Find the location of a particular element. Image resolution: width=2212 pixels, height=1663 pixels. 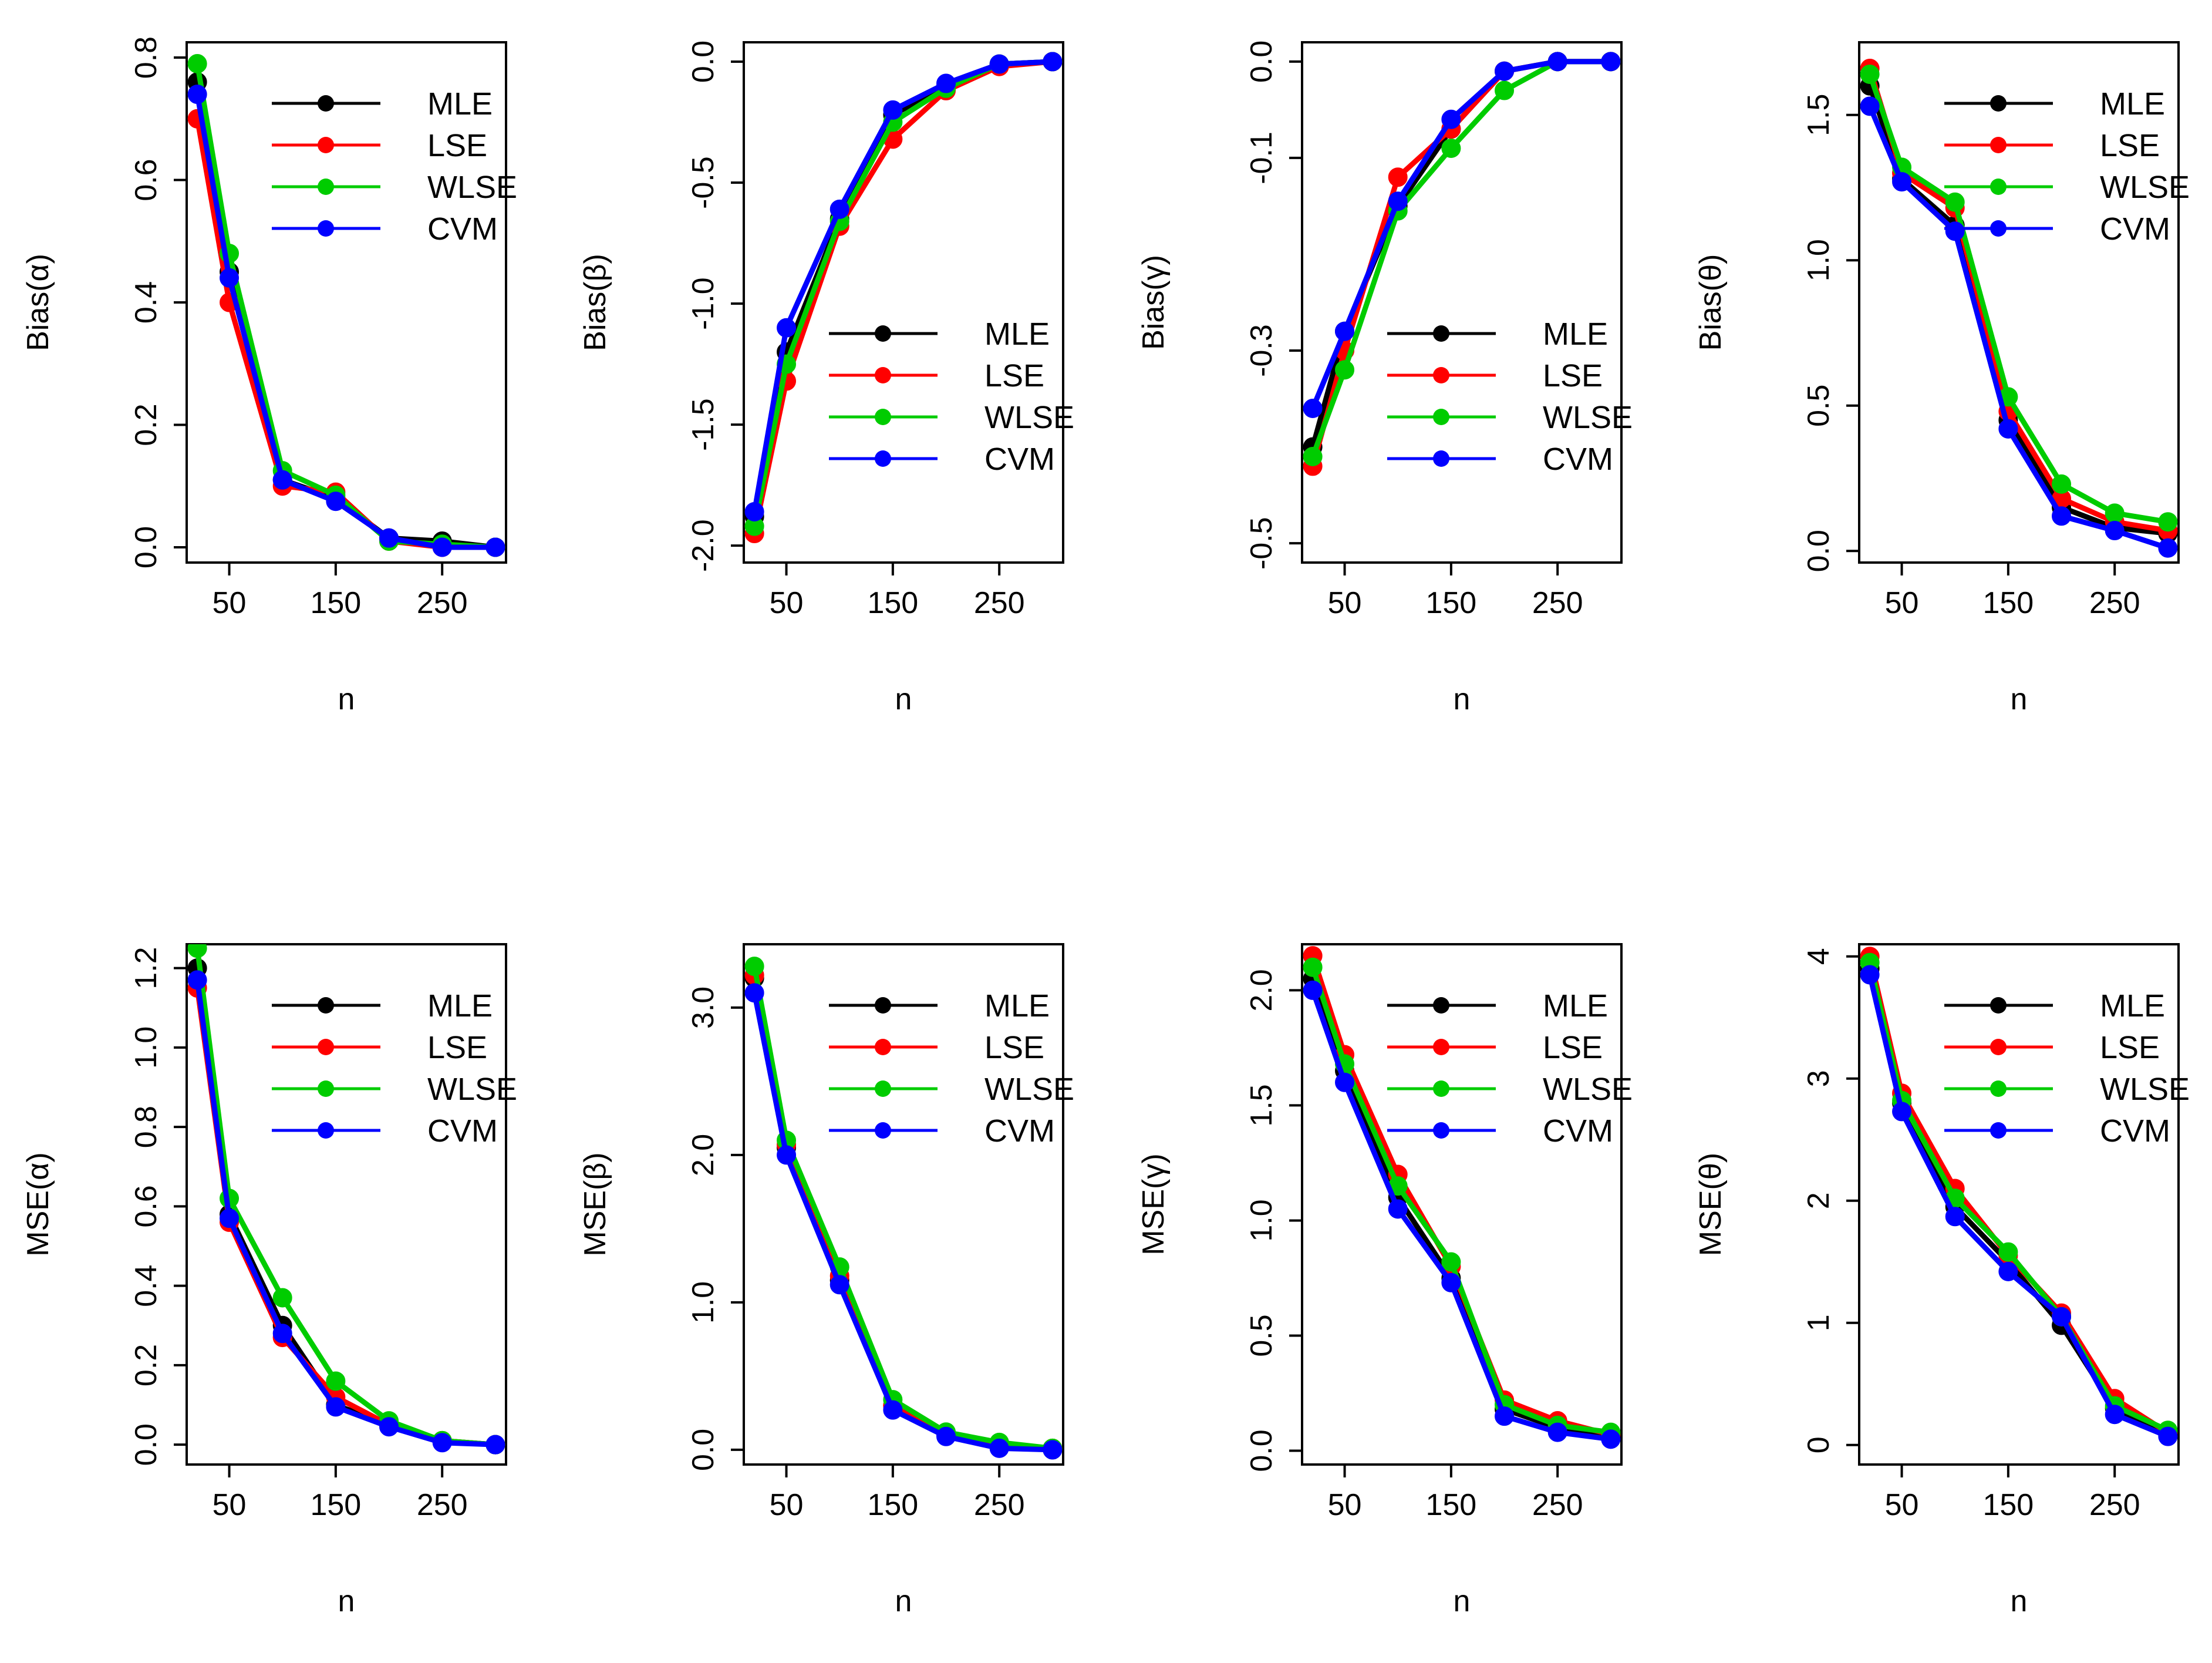

y-tick-label: 2 is located at coordinates (1819, 1200).